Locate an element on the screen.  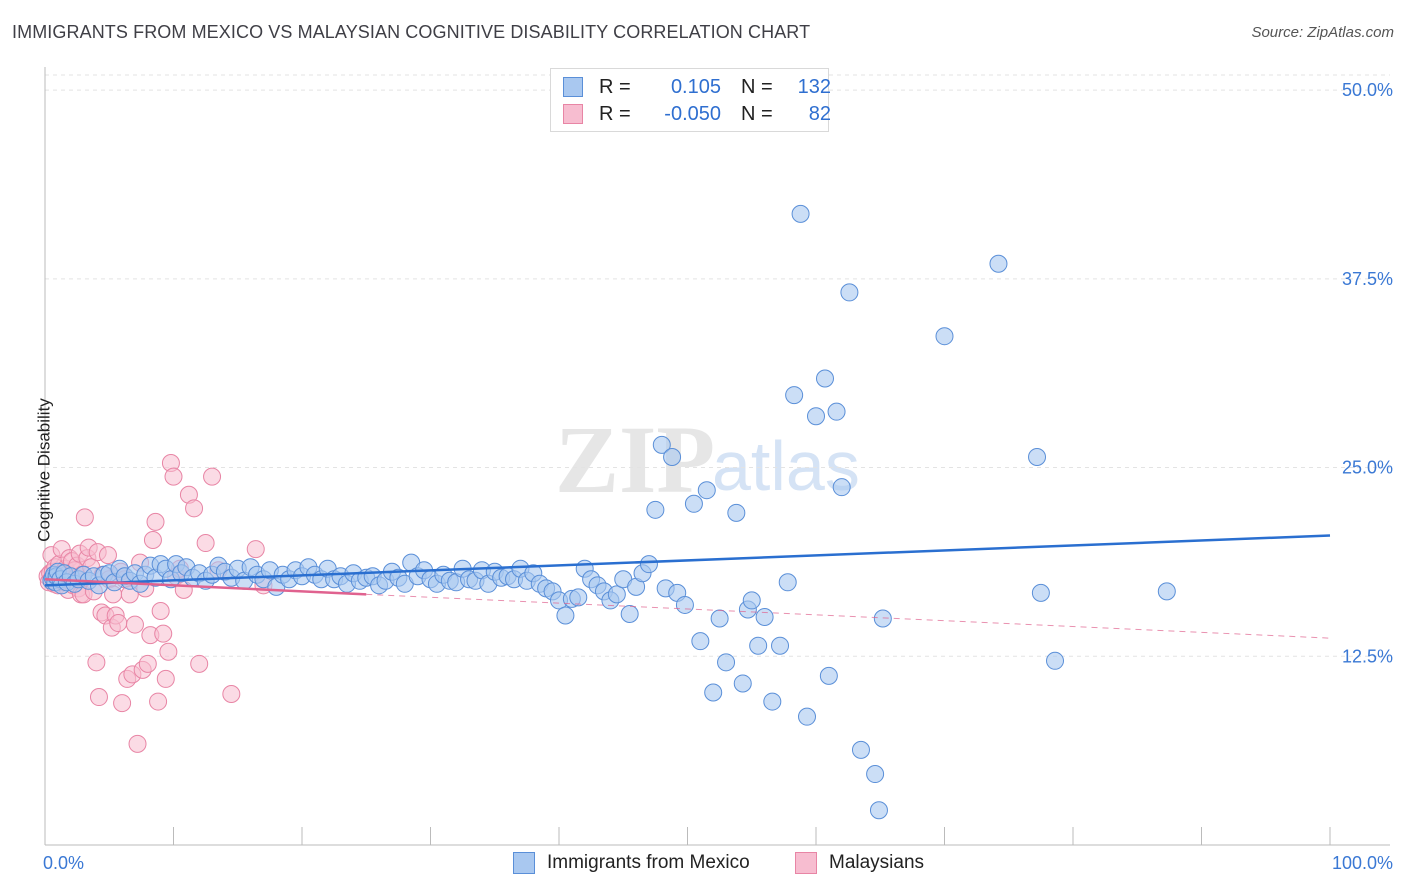
bottom-legend-mexico: Immigrants from Mexico is located at coordinates (631, 863).